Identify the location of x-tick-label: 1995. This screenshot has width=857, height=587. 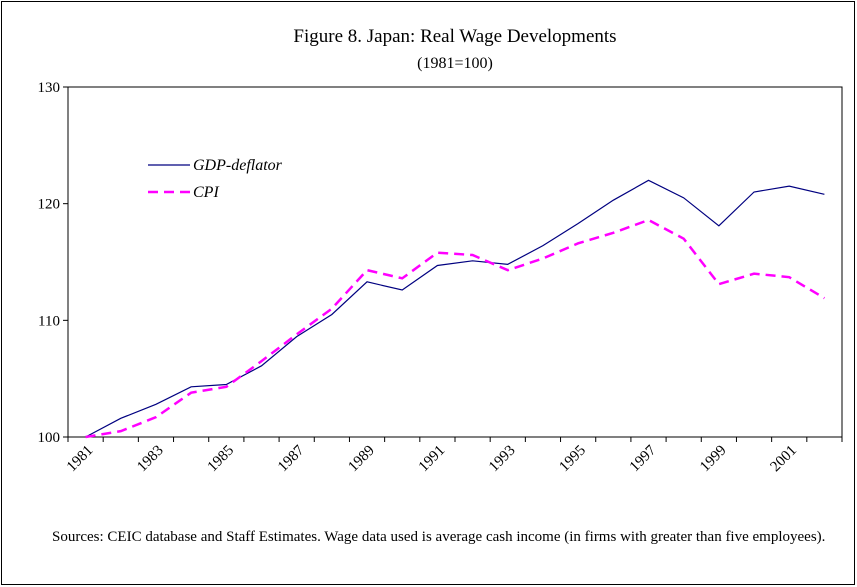
(572, 459).